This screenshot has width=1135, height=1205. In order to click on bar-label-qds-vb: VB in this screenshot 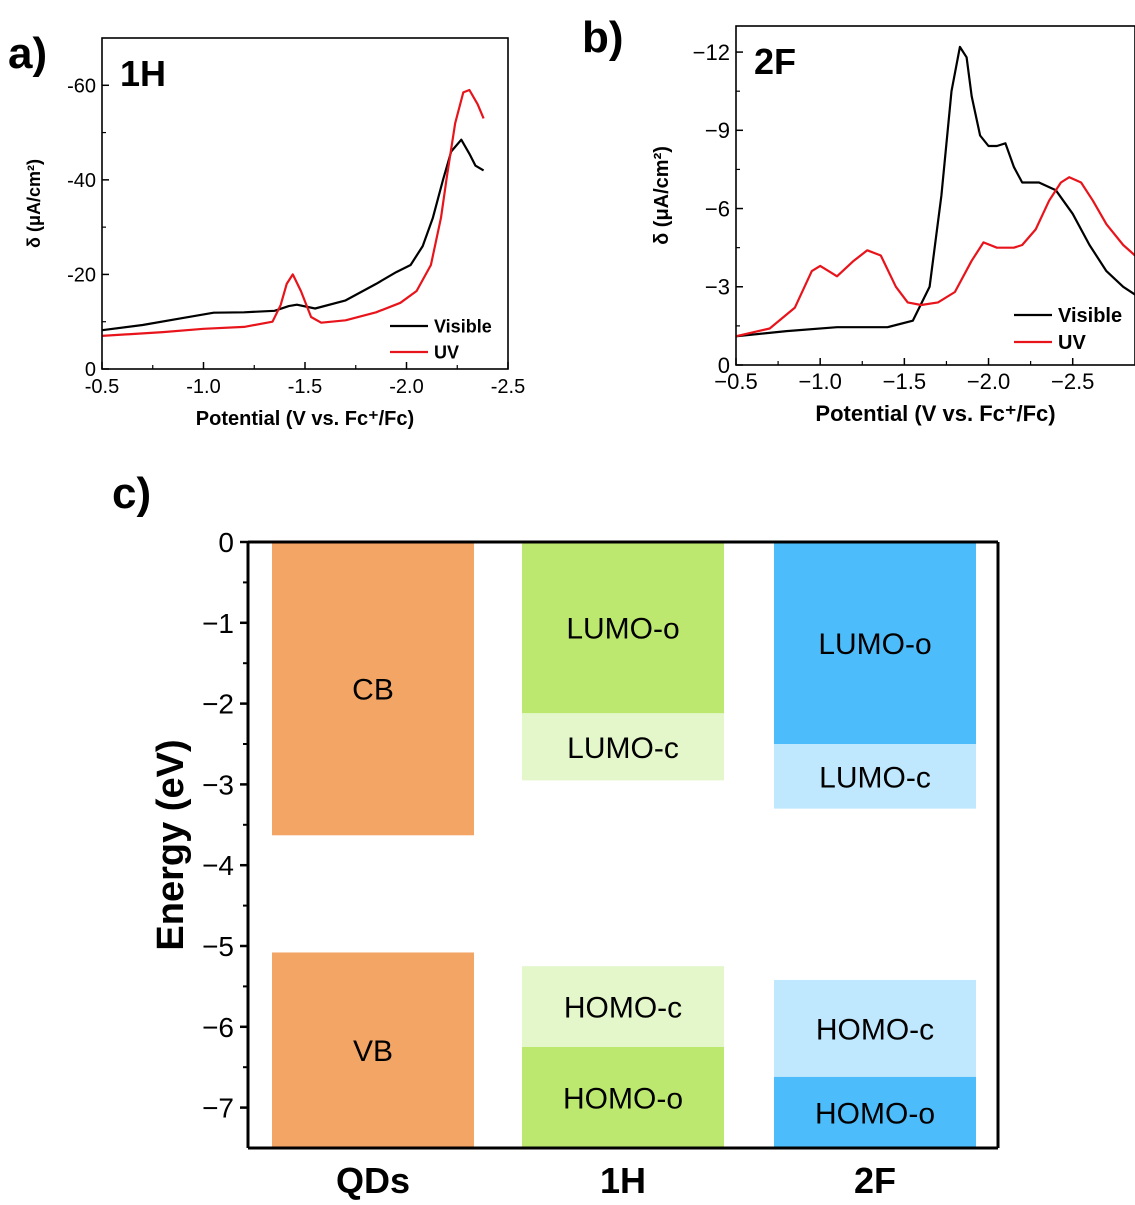, I will do `click(373, 1051)`.